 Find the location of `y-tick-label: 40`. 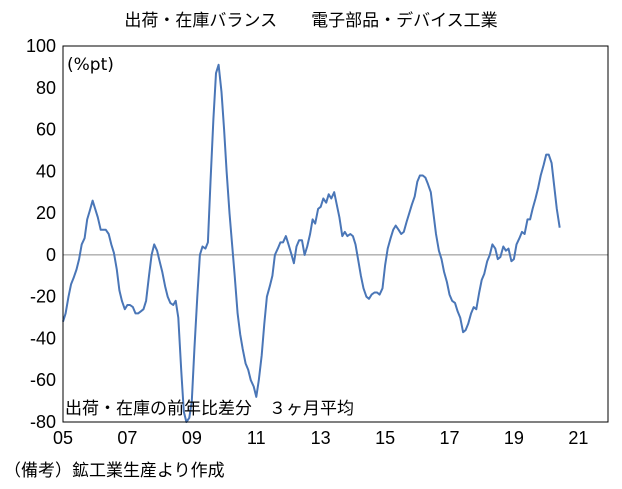

y-tick-label: 40 is located at coordinates (46, 171).